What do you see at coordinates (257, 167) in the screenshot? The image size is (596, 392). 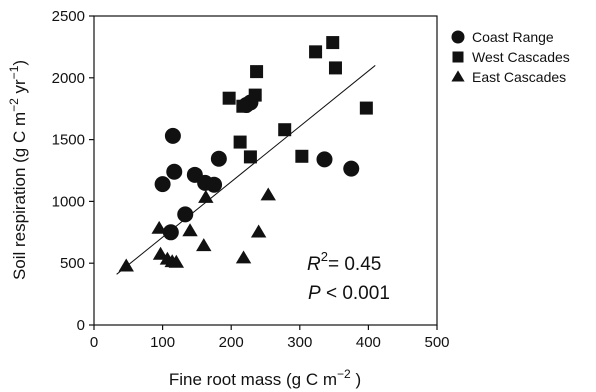 I see `series-coast-range` at bounding box center [257, 167].